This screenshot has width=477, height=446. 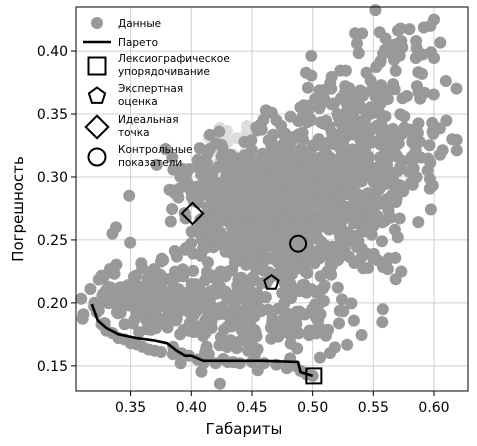 I want to click on legend-label: показатели, so click(x=150, y=163).